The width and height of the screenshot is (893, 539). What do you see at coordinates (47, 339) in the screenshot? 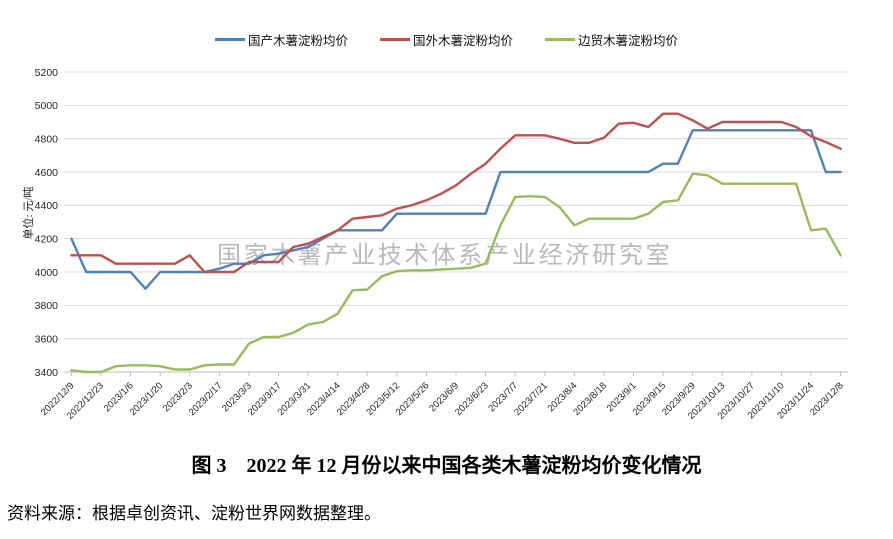
I see `y-axis-tick-label: 3600` at bounding box center [47, 339].